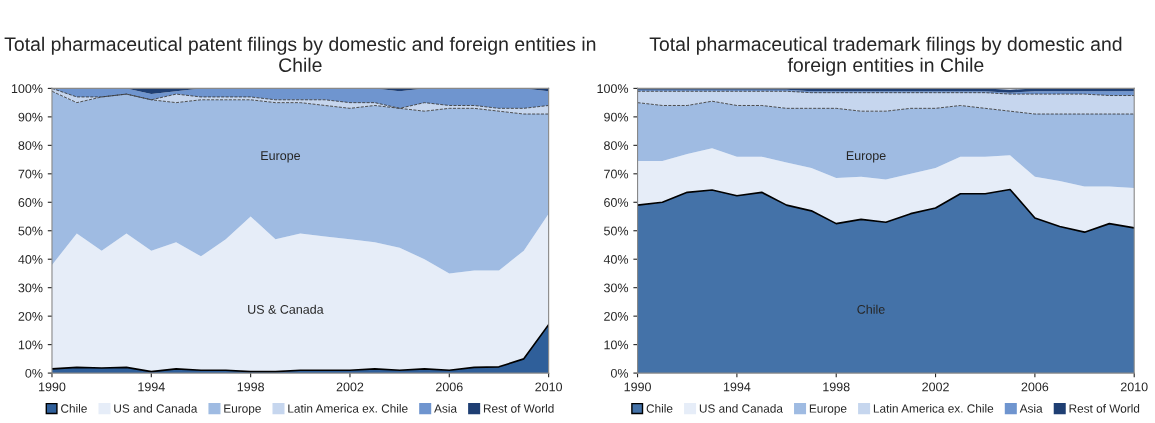 The height and width of the screenshot is (423, 1155). I want to click on chart-title: Total pharmaceutical patent filings by domestic and foreign entities in Chile, so click(300, 54).